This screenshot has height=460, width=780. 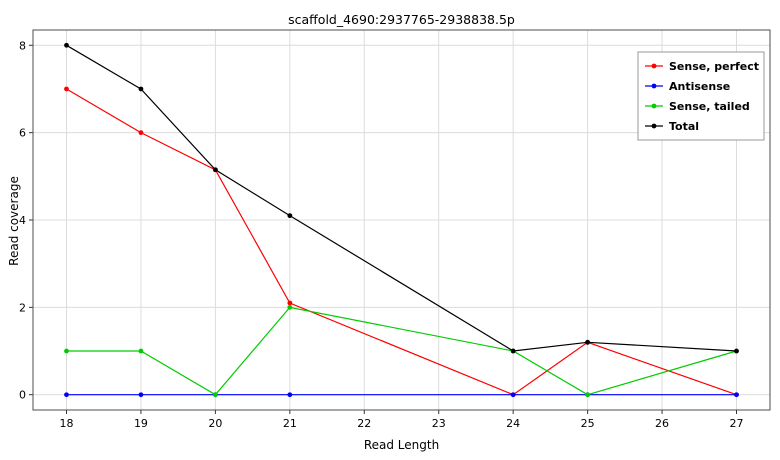 What do you see at coordinates (699, 86) in the screenshot?
I see `legend-label: Antisense` at bounding box center [699, 86].